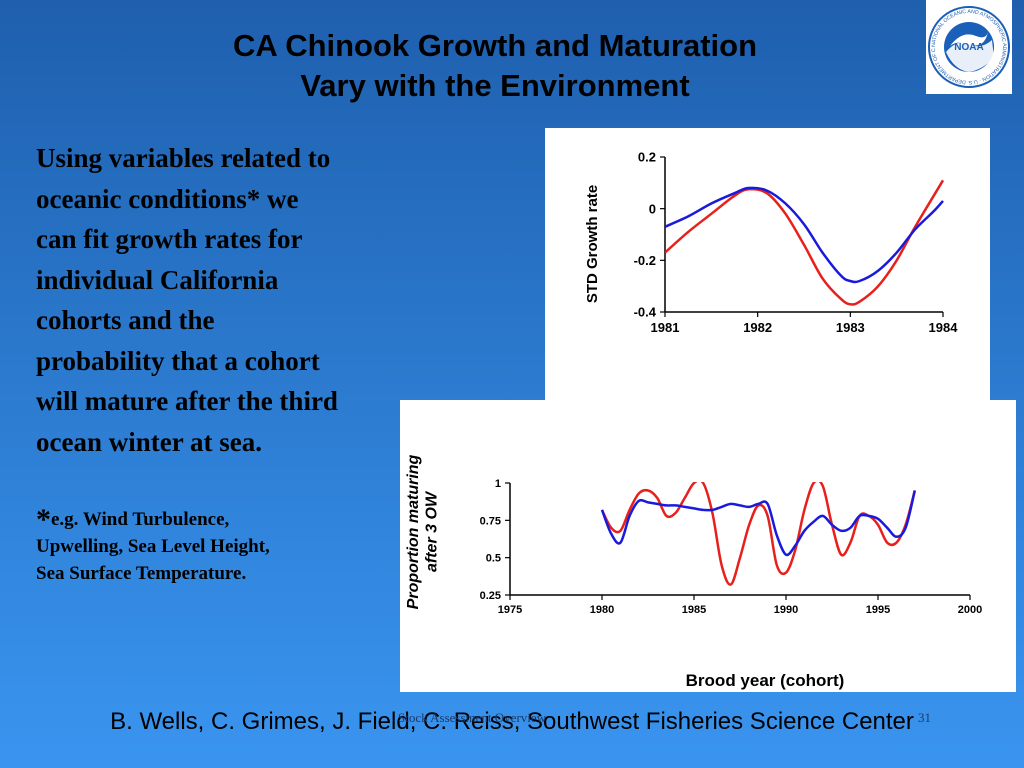 The image size is (1024, 768). I want to click on x-tick-label: 2000, so click(970, 610).